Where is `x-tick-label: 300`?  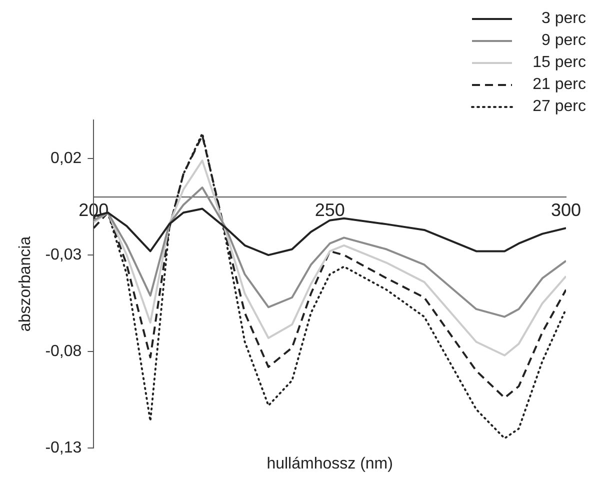
x-tick-label: 300 is located at coordinates (566, 210).